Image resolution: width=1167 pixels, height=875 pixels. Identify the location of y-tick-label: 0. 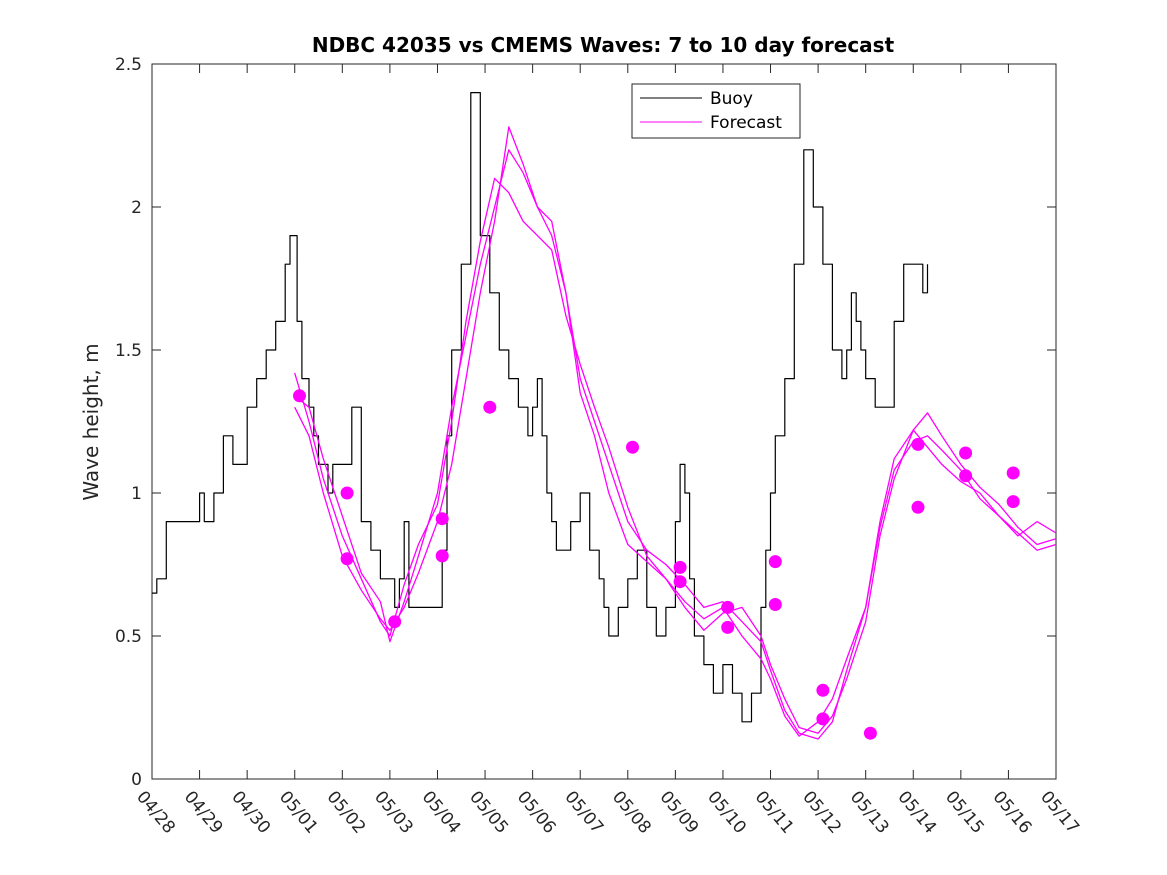
(136, 780).